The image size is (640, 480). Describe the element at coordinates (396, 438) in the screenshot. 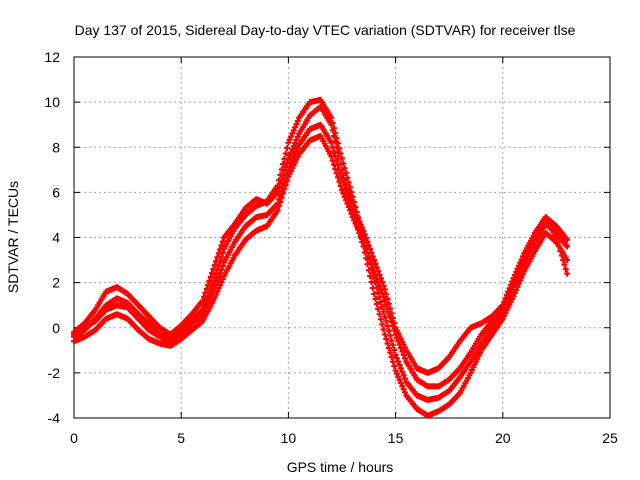

I see `x-tick-label: 15` at that location.